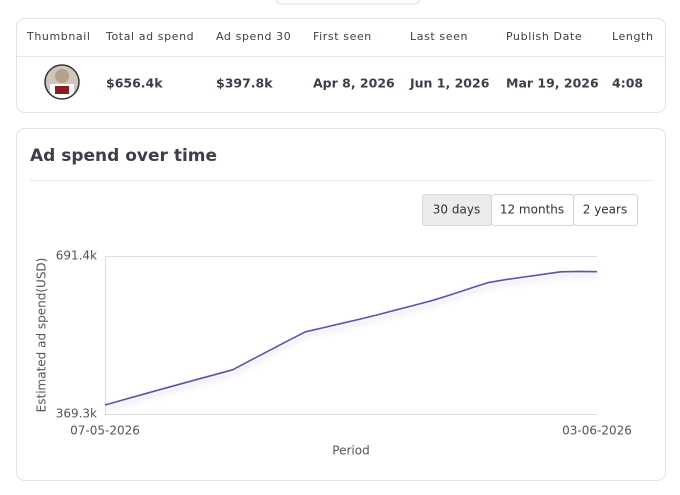 This screenshot has height=495, width=680. Describe the element at coordinates (597, 431) in the screenshot. I see `x-tick-label: 03-06-2026` at that location.